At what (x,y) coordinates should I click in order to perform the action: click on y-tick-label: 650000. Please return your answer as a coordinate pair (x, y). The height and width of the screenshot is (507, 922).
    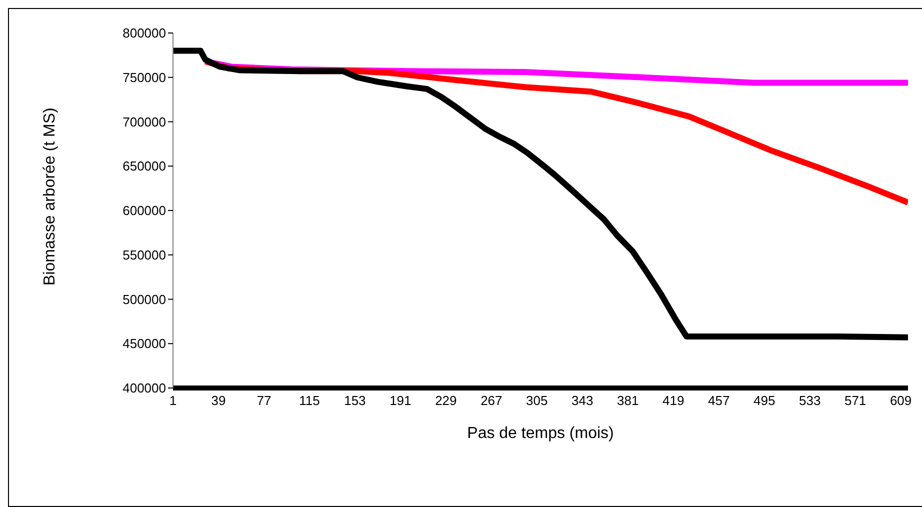
    Looking at the image, I should click on (144, 166).